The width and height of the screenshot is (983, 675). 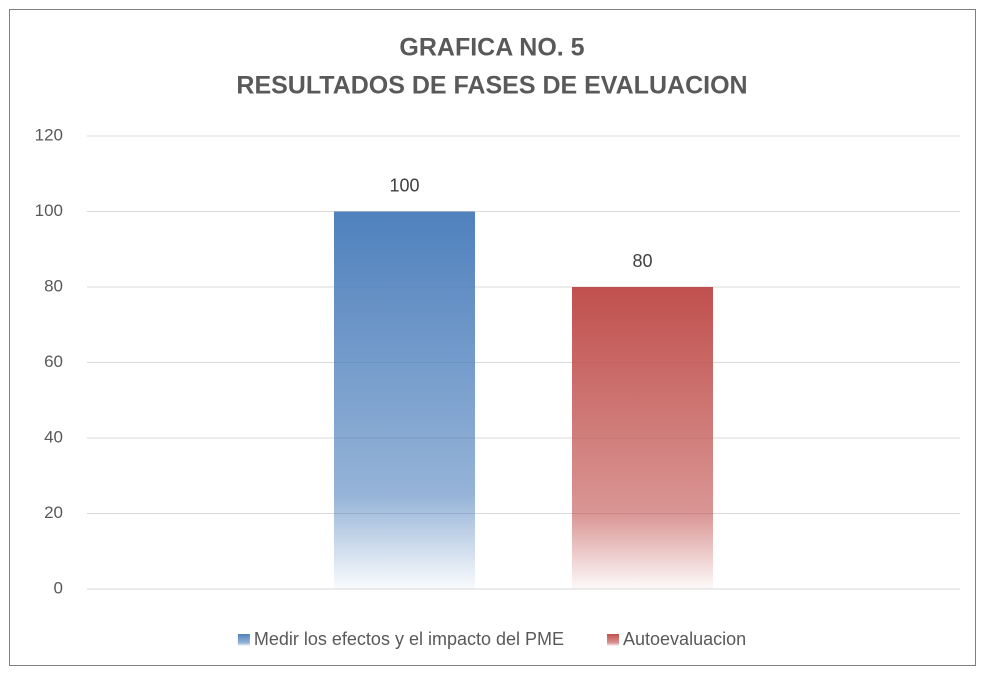 I want to click on y-tick-label: 60, so click(x=53, y=361).